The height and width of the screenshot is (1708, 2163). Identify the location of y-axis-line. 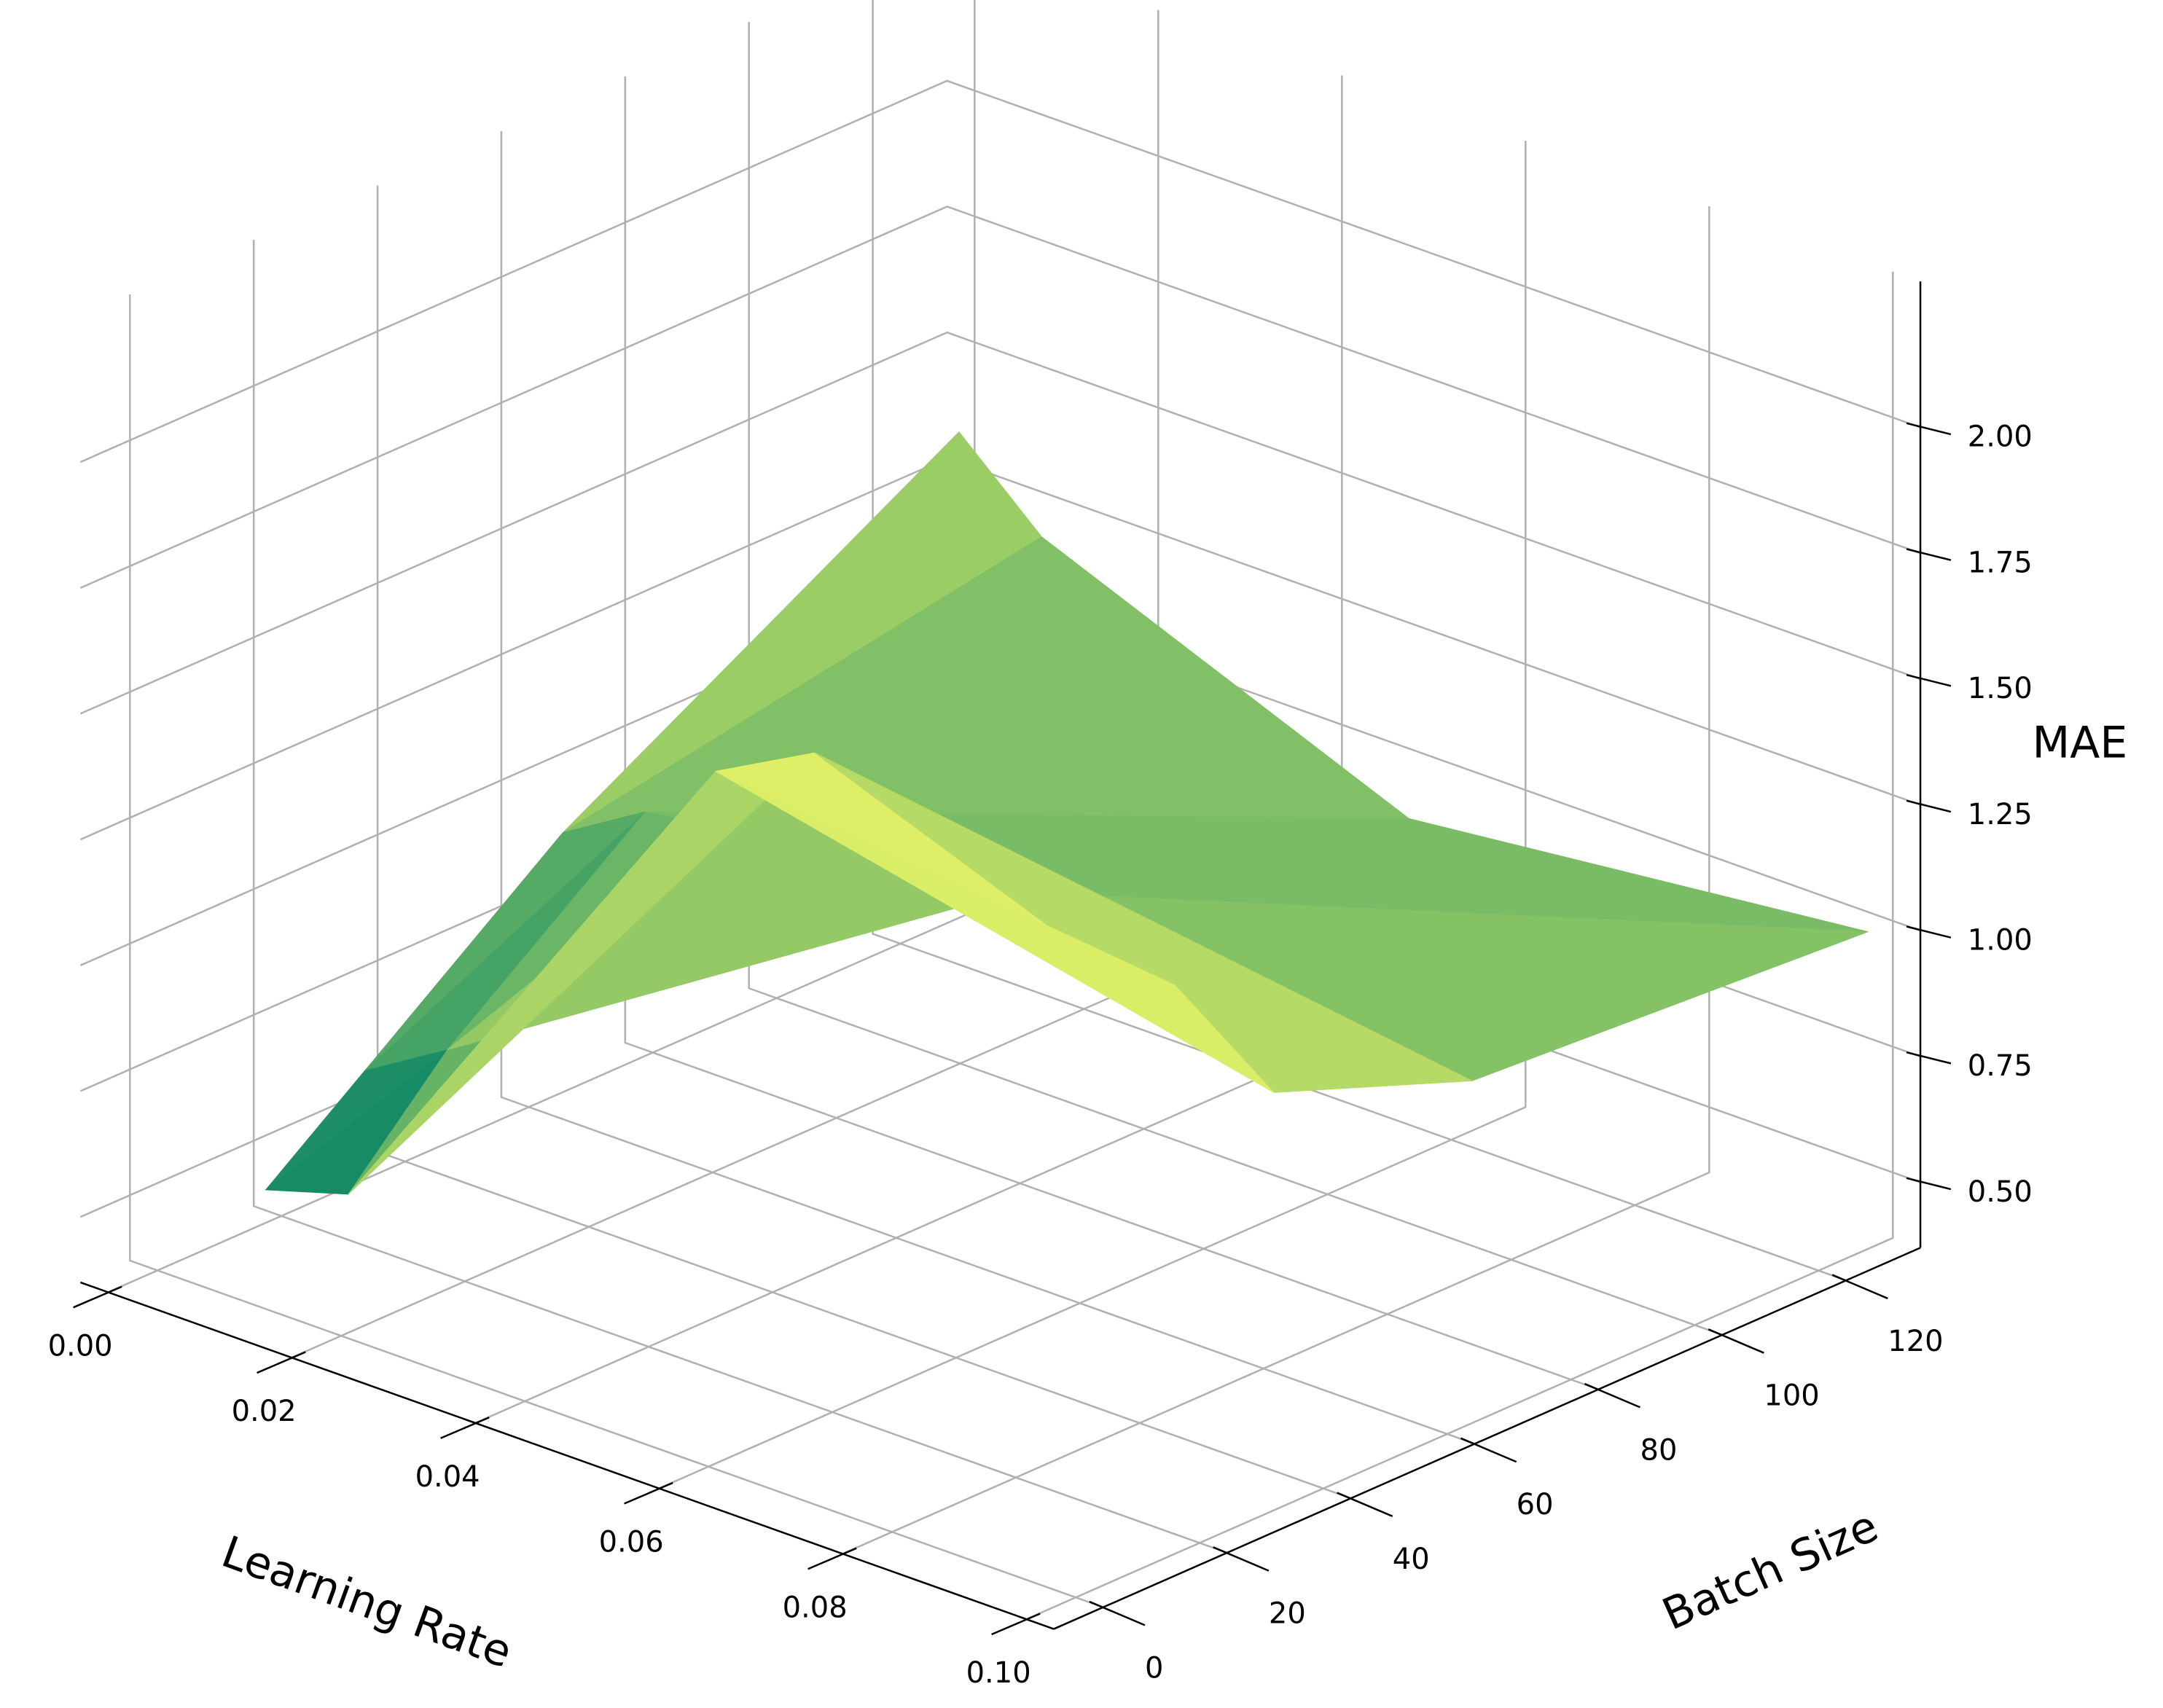
(1487, 1438).